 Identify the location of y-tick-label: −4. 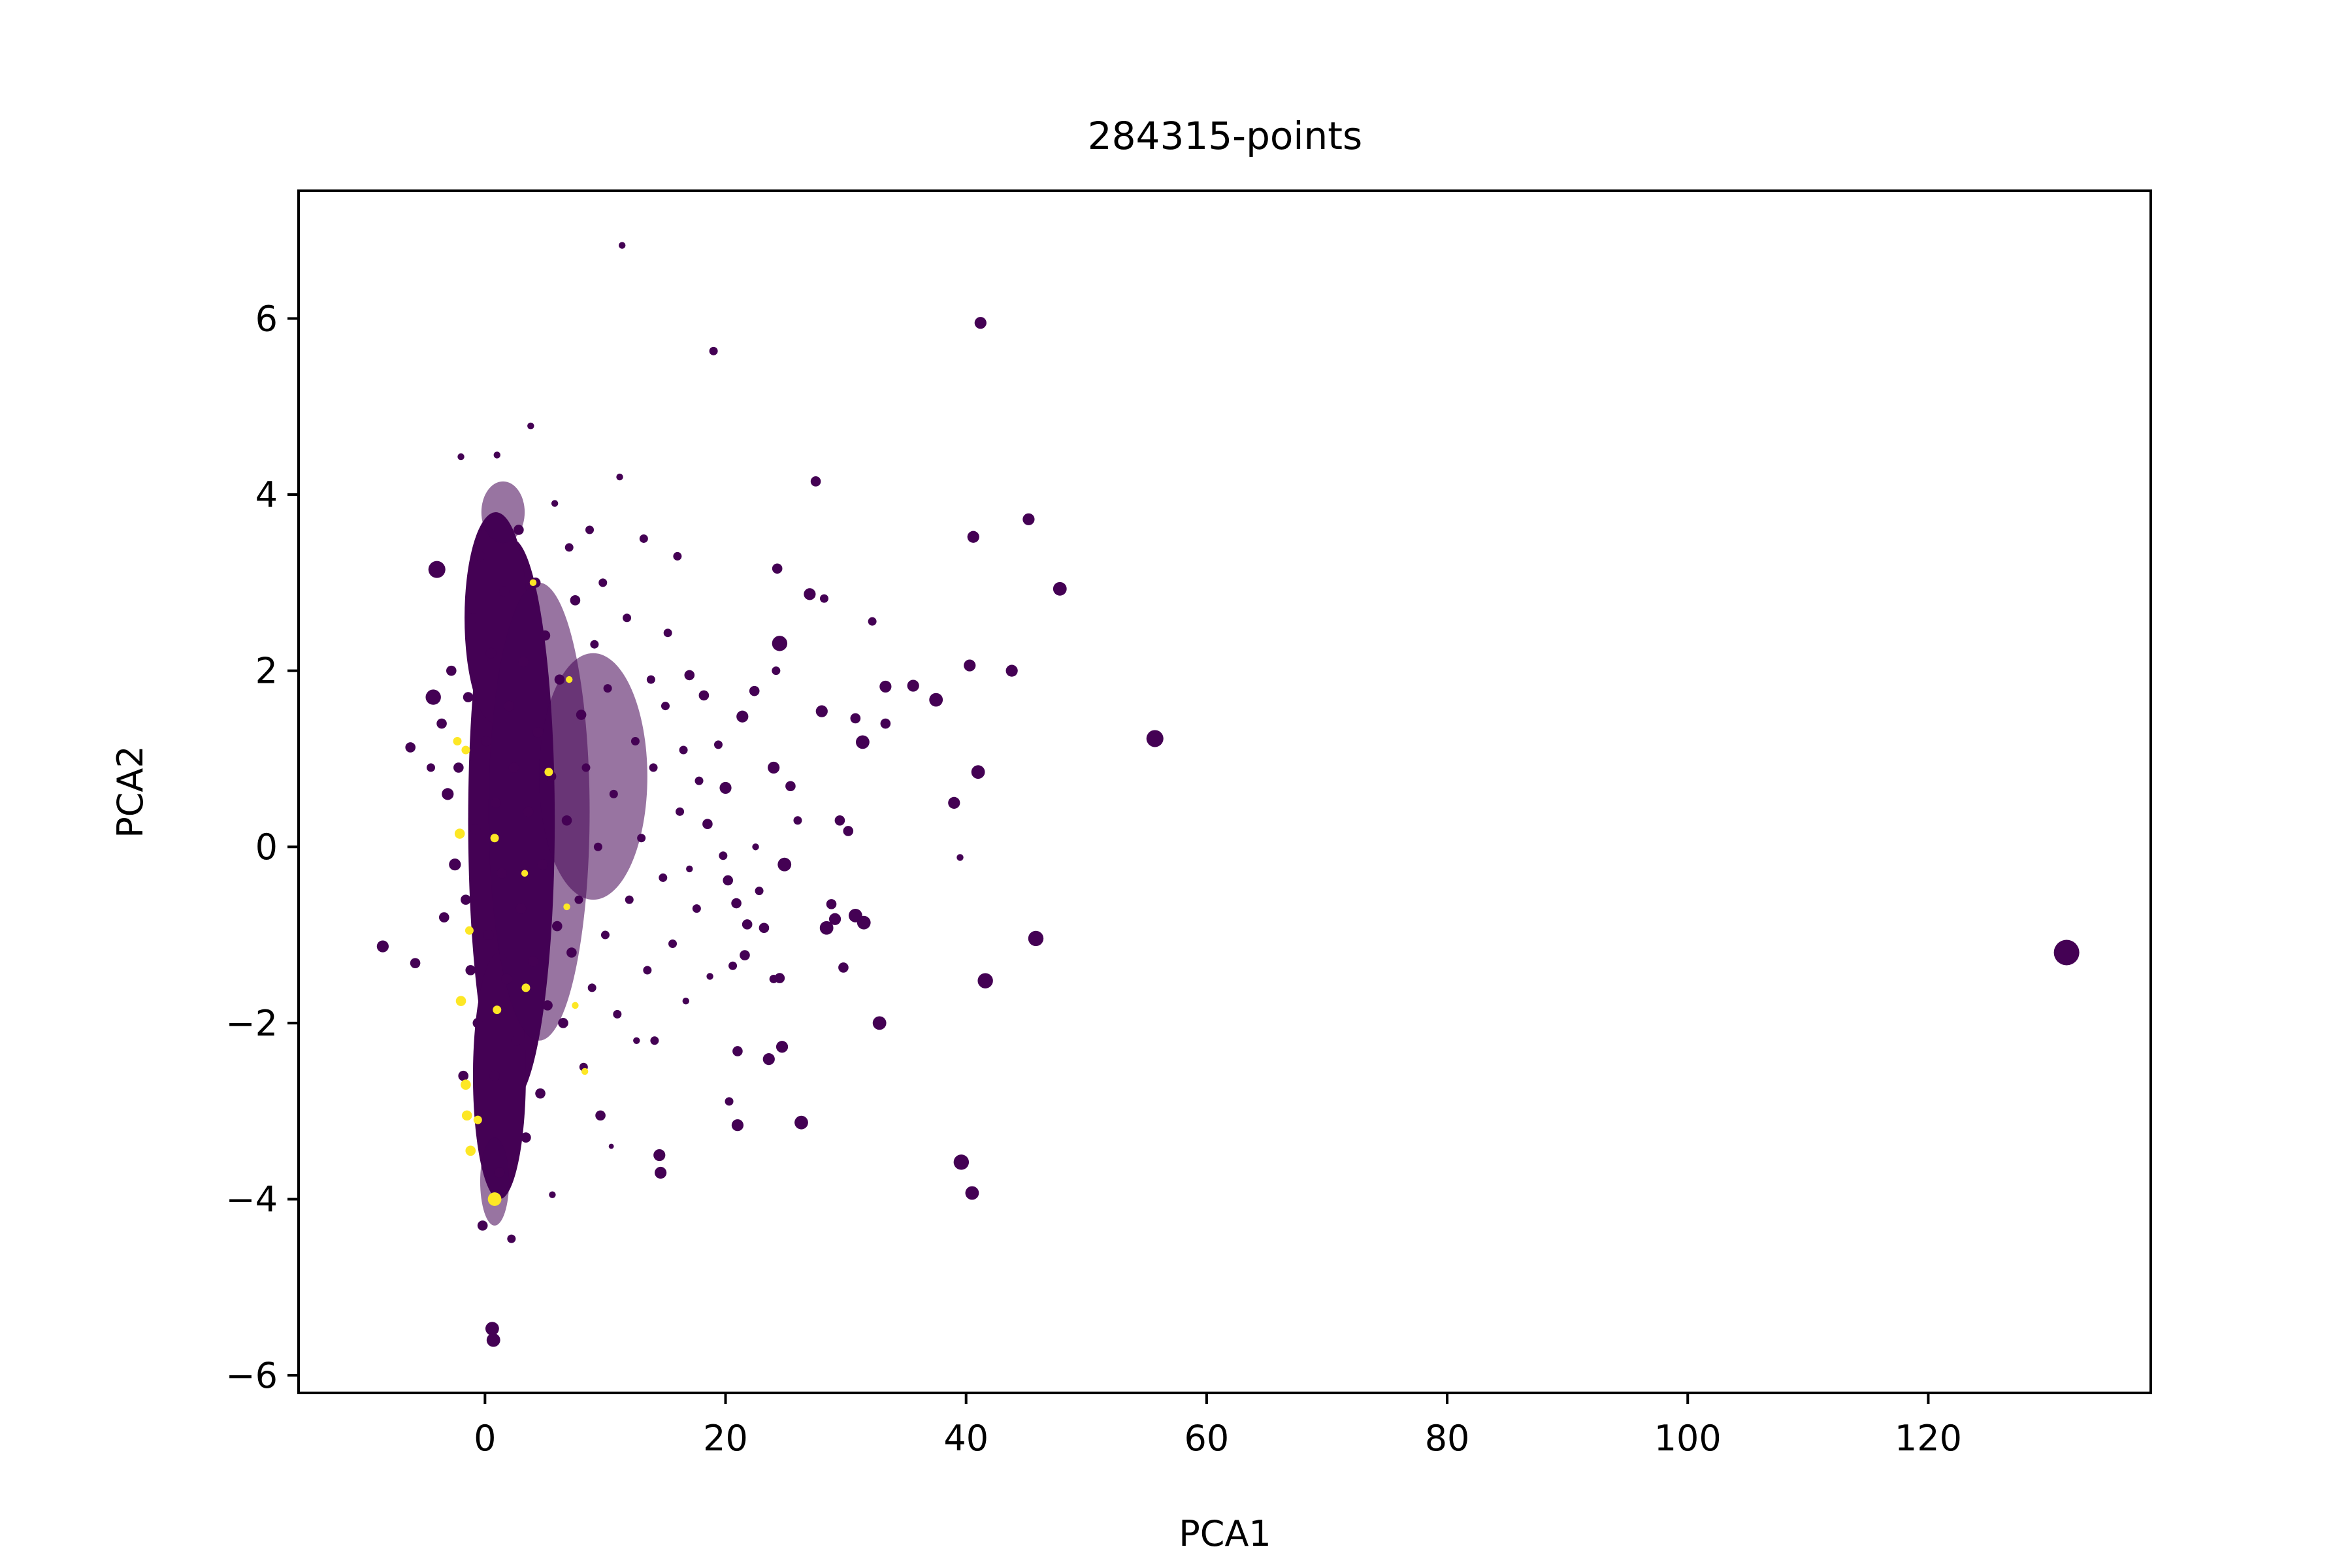
(251, 1199).